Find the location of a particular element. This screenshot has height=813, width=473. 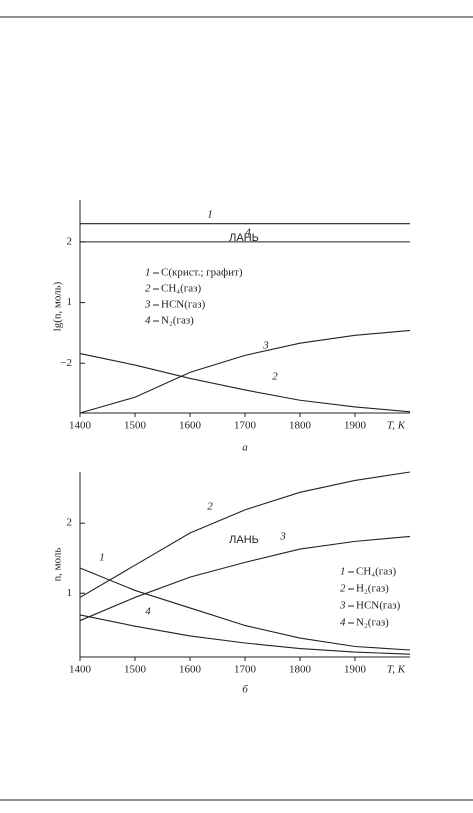

y-tick-label: −2 is located at coordinates (66, 363).